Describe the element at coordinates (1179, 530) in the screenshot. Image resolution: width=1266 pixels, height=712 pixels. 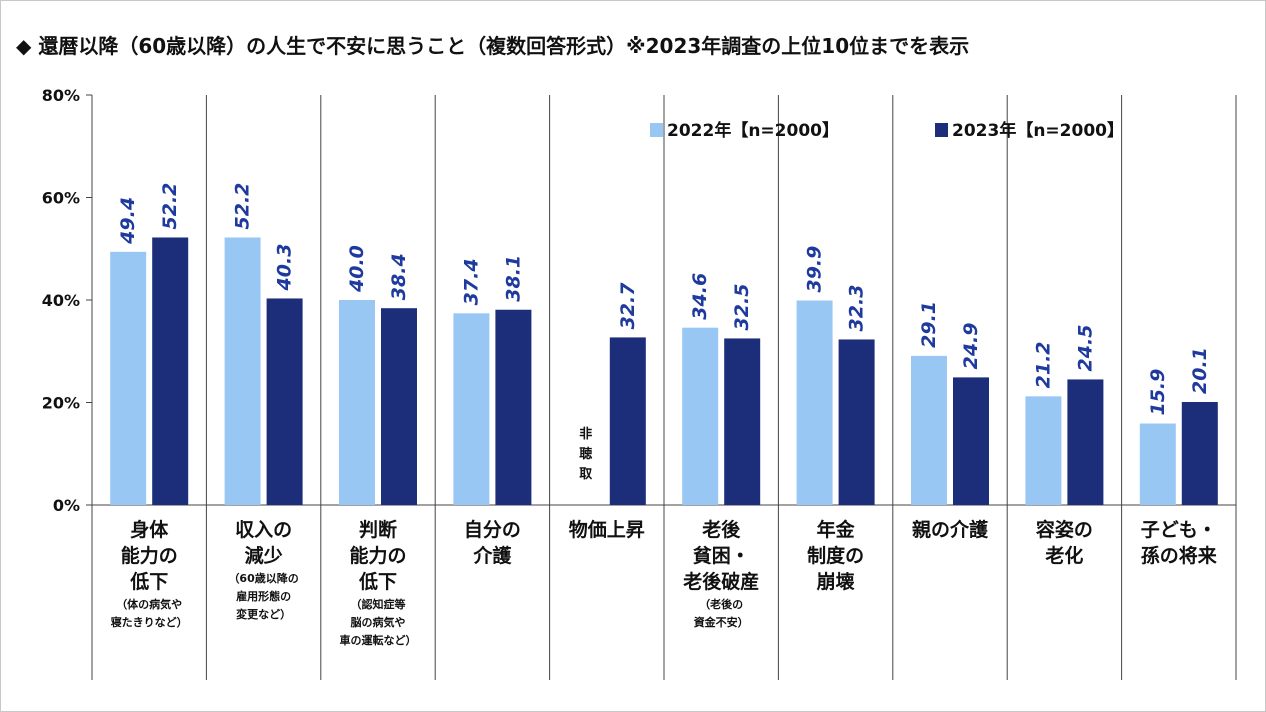
I see `category-label: 子ども・` at that location.